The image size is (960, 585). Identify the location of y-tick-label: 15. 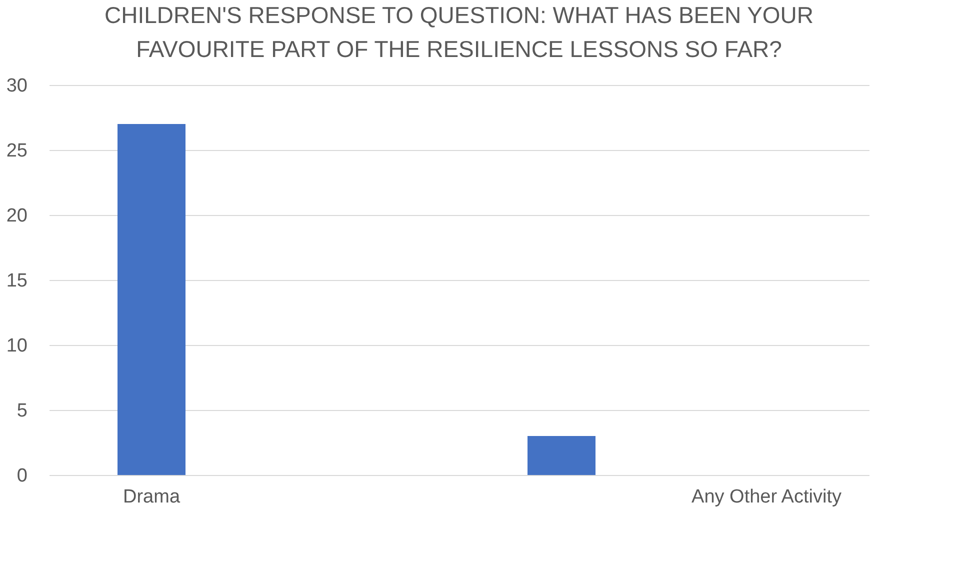
(17, 281).